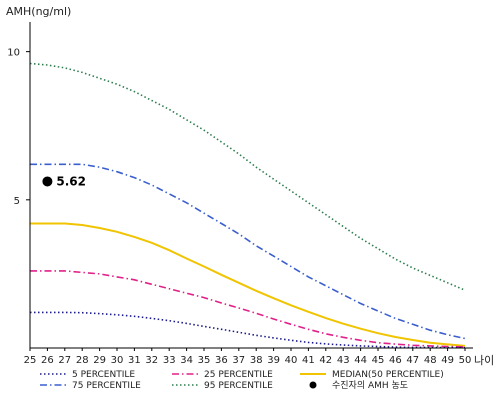 The width and height of the screenshot is (500, 400). Describe the element at coordinates (238, 375) in the screenshot. I see `legend-label-25-percentile: 25 PERCENTILE` at that location.